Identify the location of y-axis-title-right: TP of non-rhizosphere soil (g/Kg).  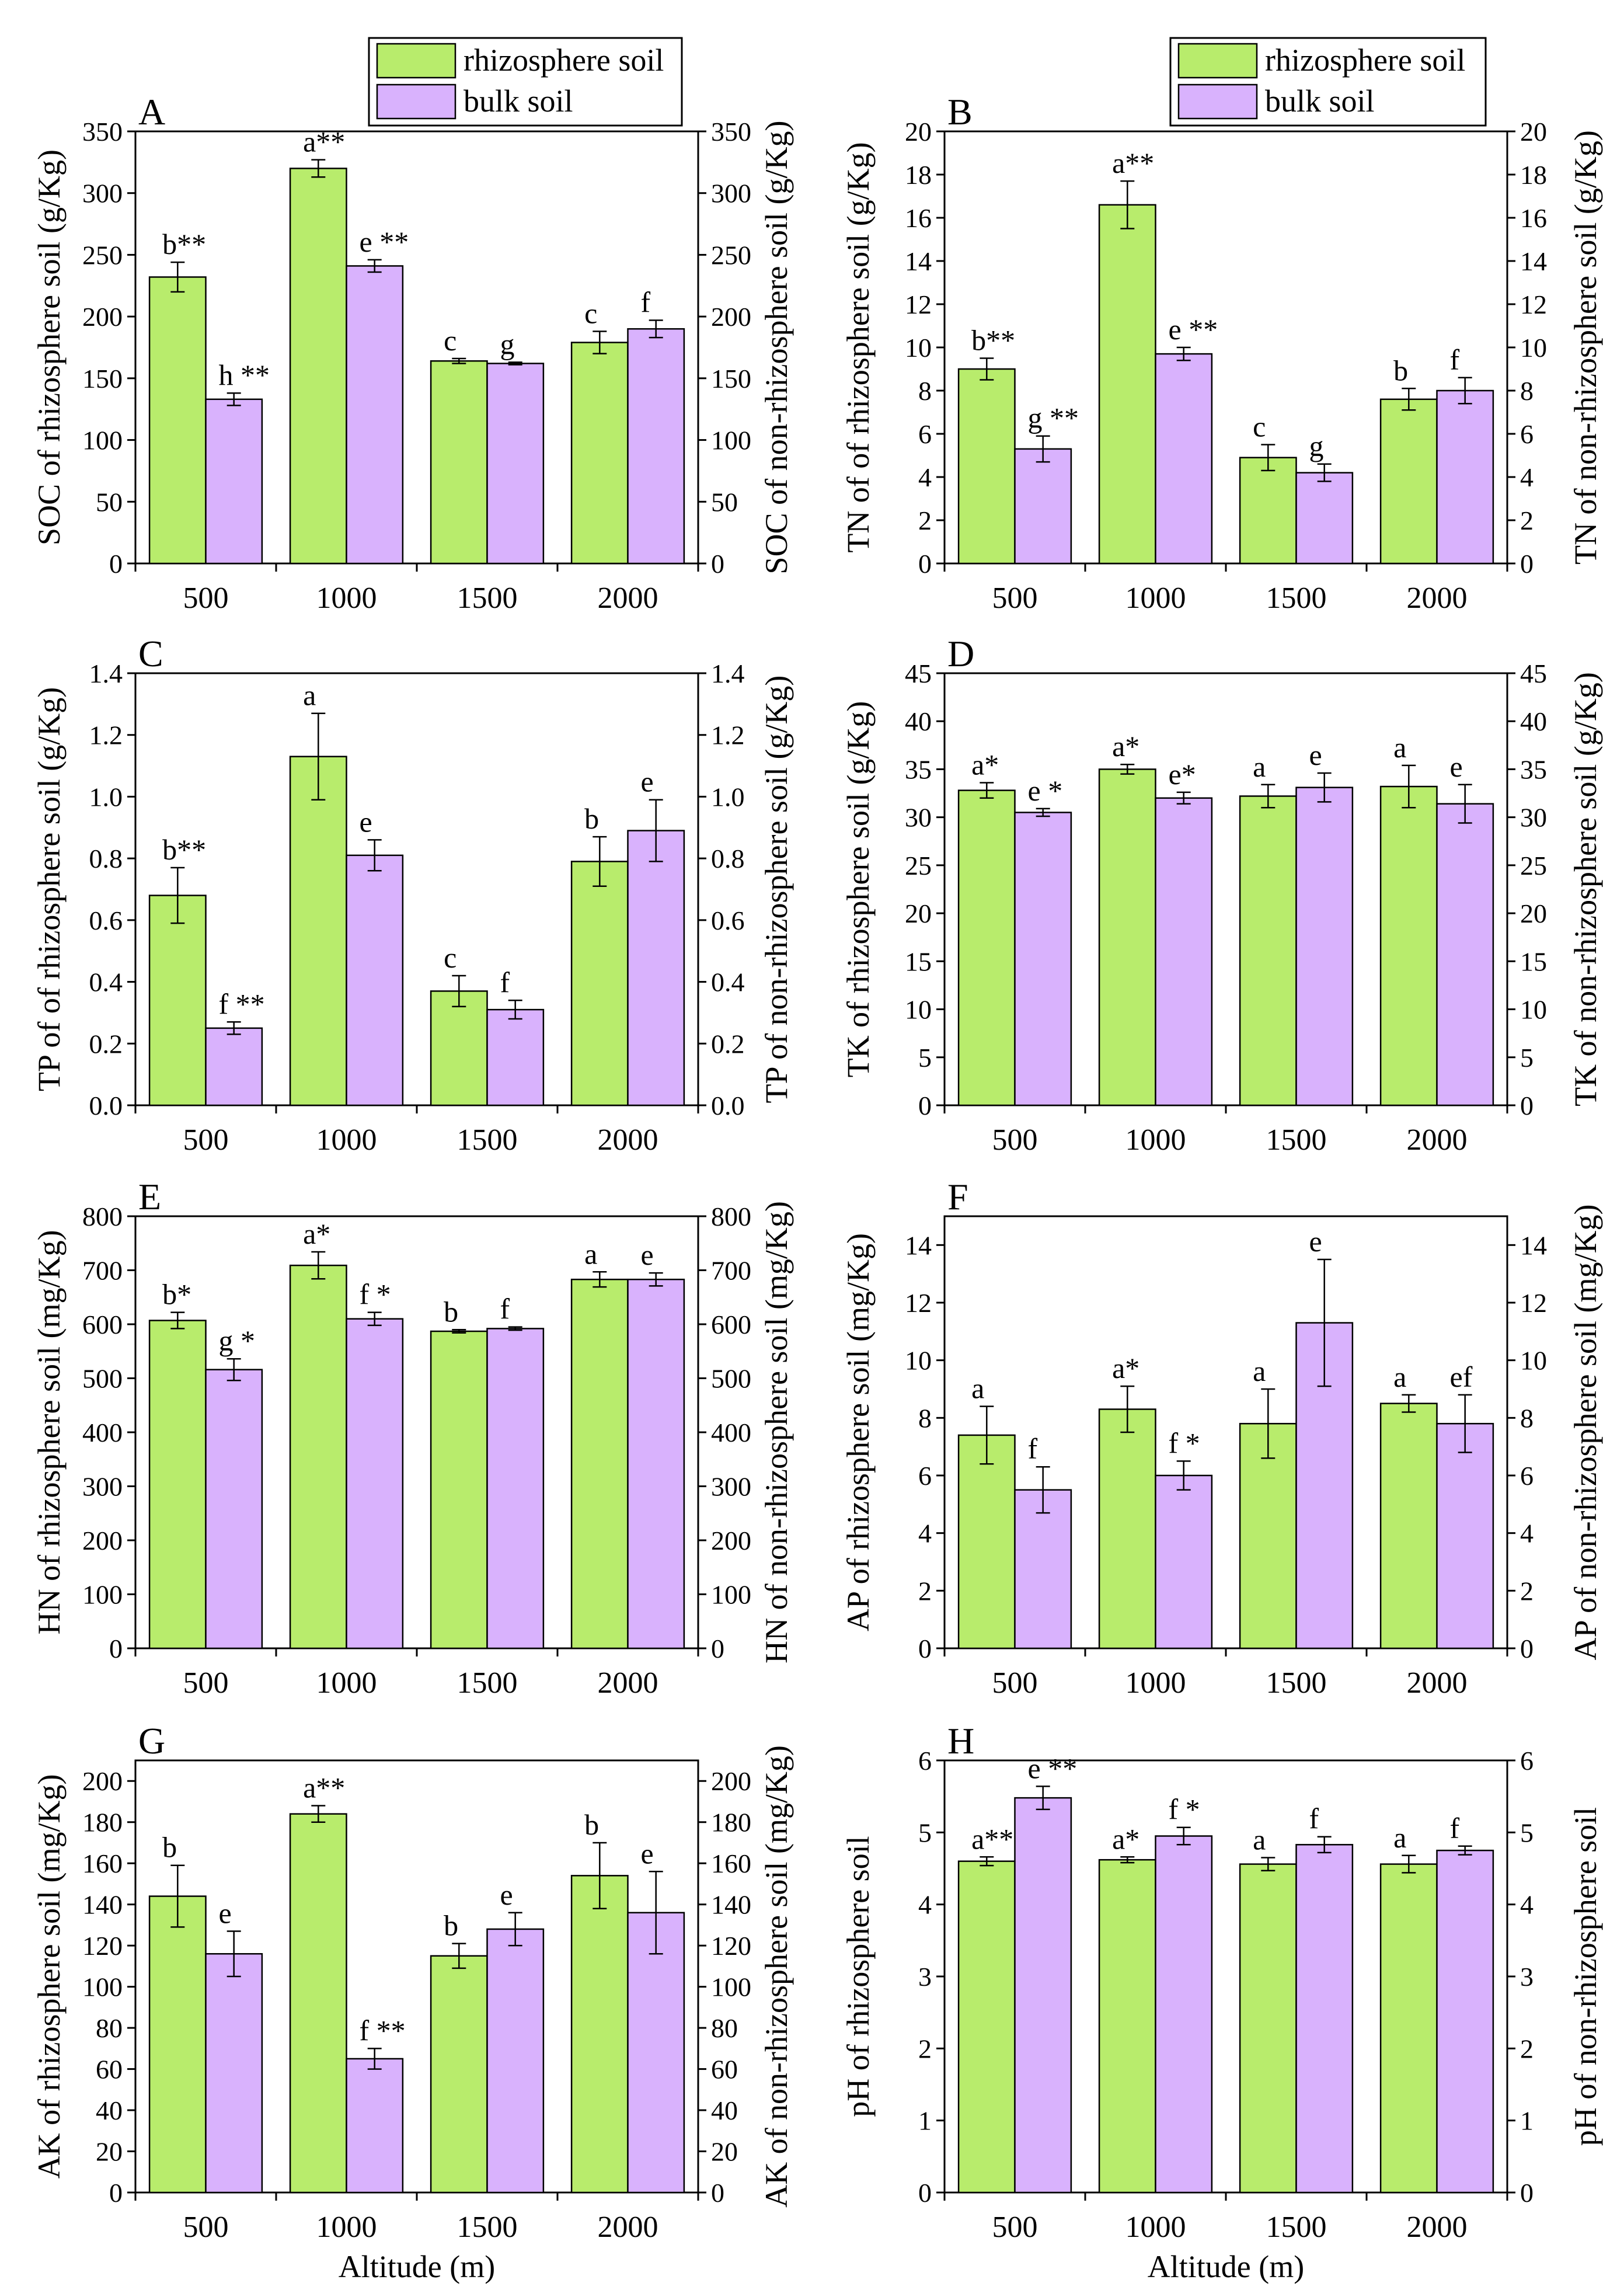
(776, 890).